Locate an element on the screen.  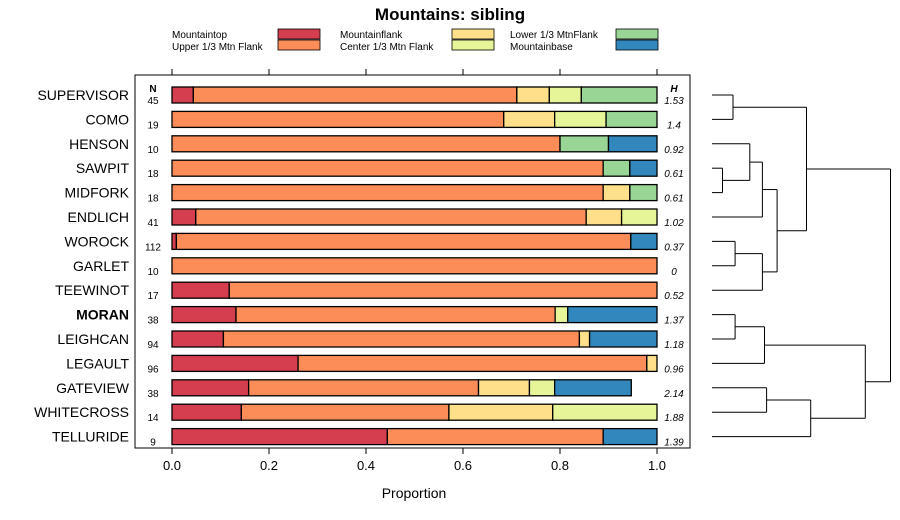
legend-label-center-1-3-mtn-flank: Center 1/3 Mtn Flank is located at coordinates (387, 47).